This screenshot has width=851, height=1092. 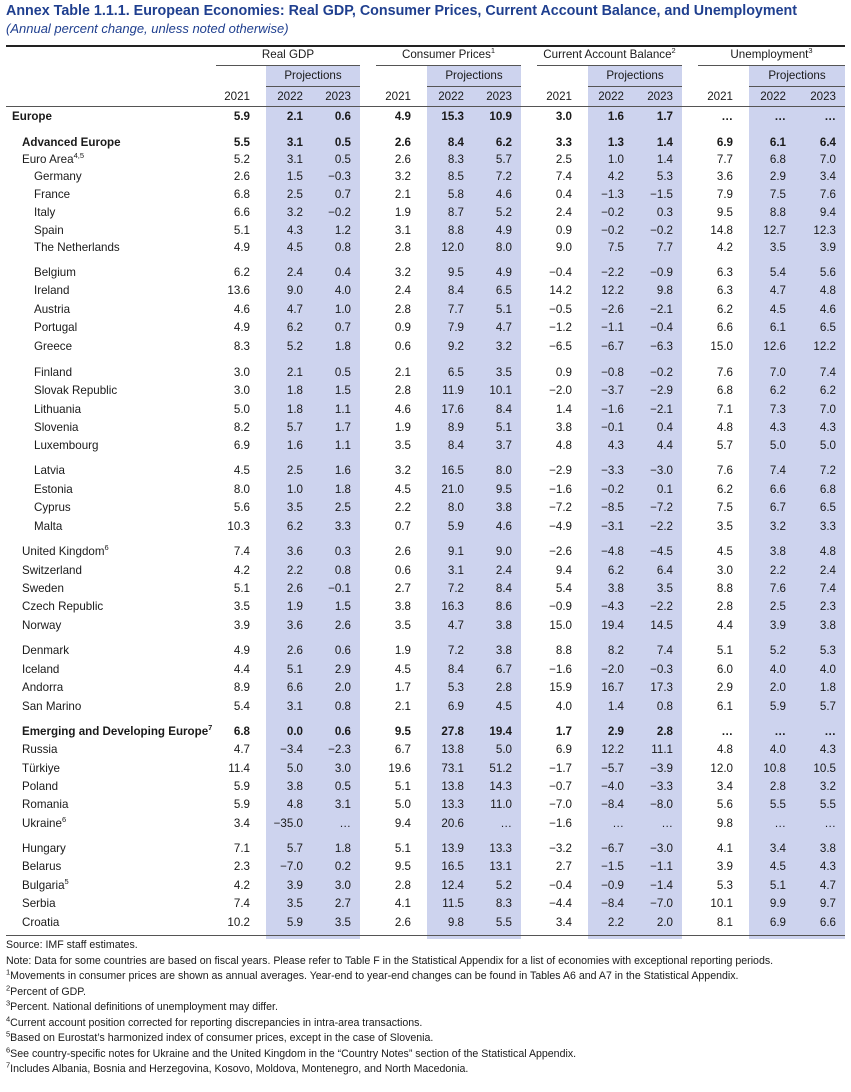 I want to click on table-cell: −0.7, so click(x=560, y=786).